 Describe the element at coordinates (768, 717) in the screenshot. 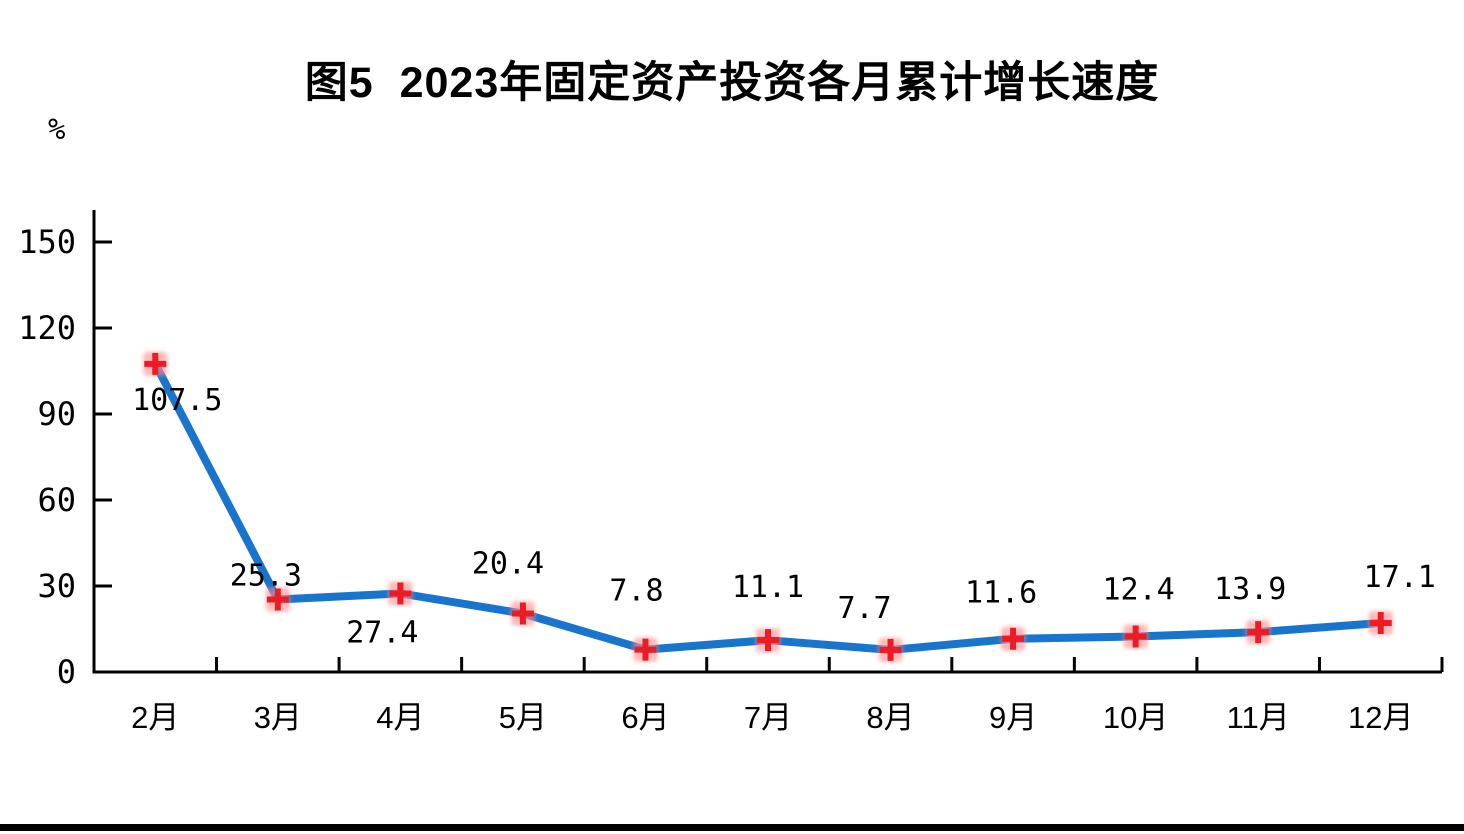

I see `x-axis-label: 7月` at that location.